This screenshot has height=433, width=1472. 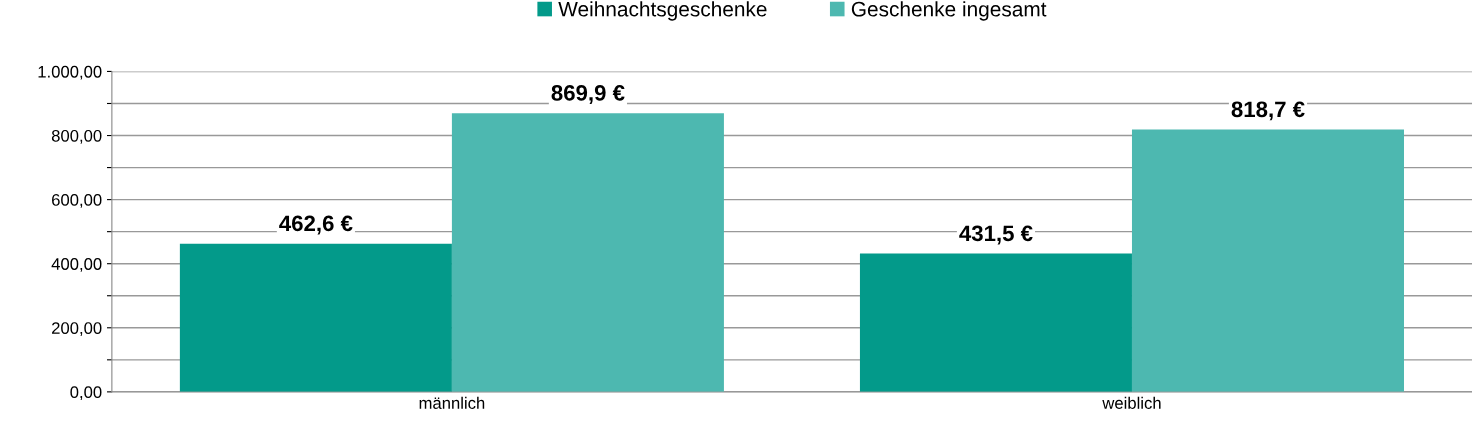 What do you see at coordinates (77, 329) in the screenshot?
I see `y-tick-label: 200,00` at bounding box center [77, 329].